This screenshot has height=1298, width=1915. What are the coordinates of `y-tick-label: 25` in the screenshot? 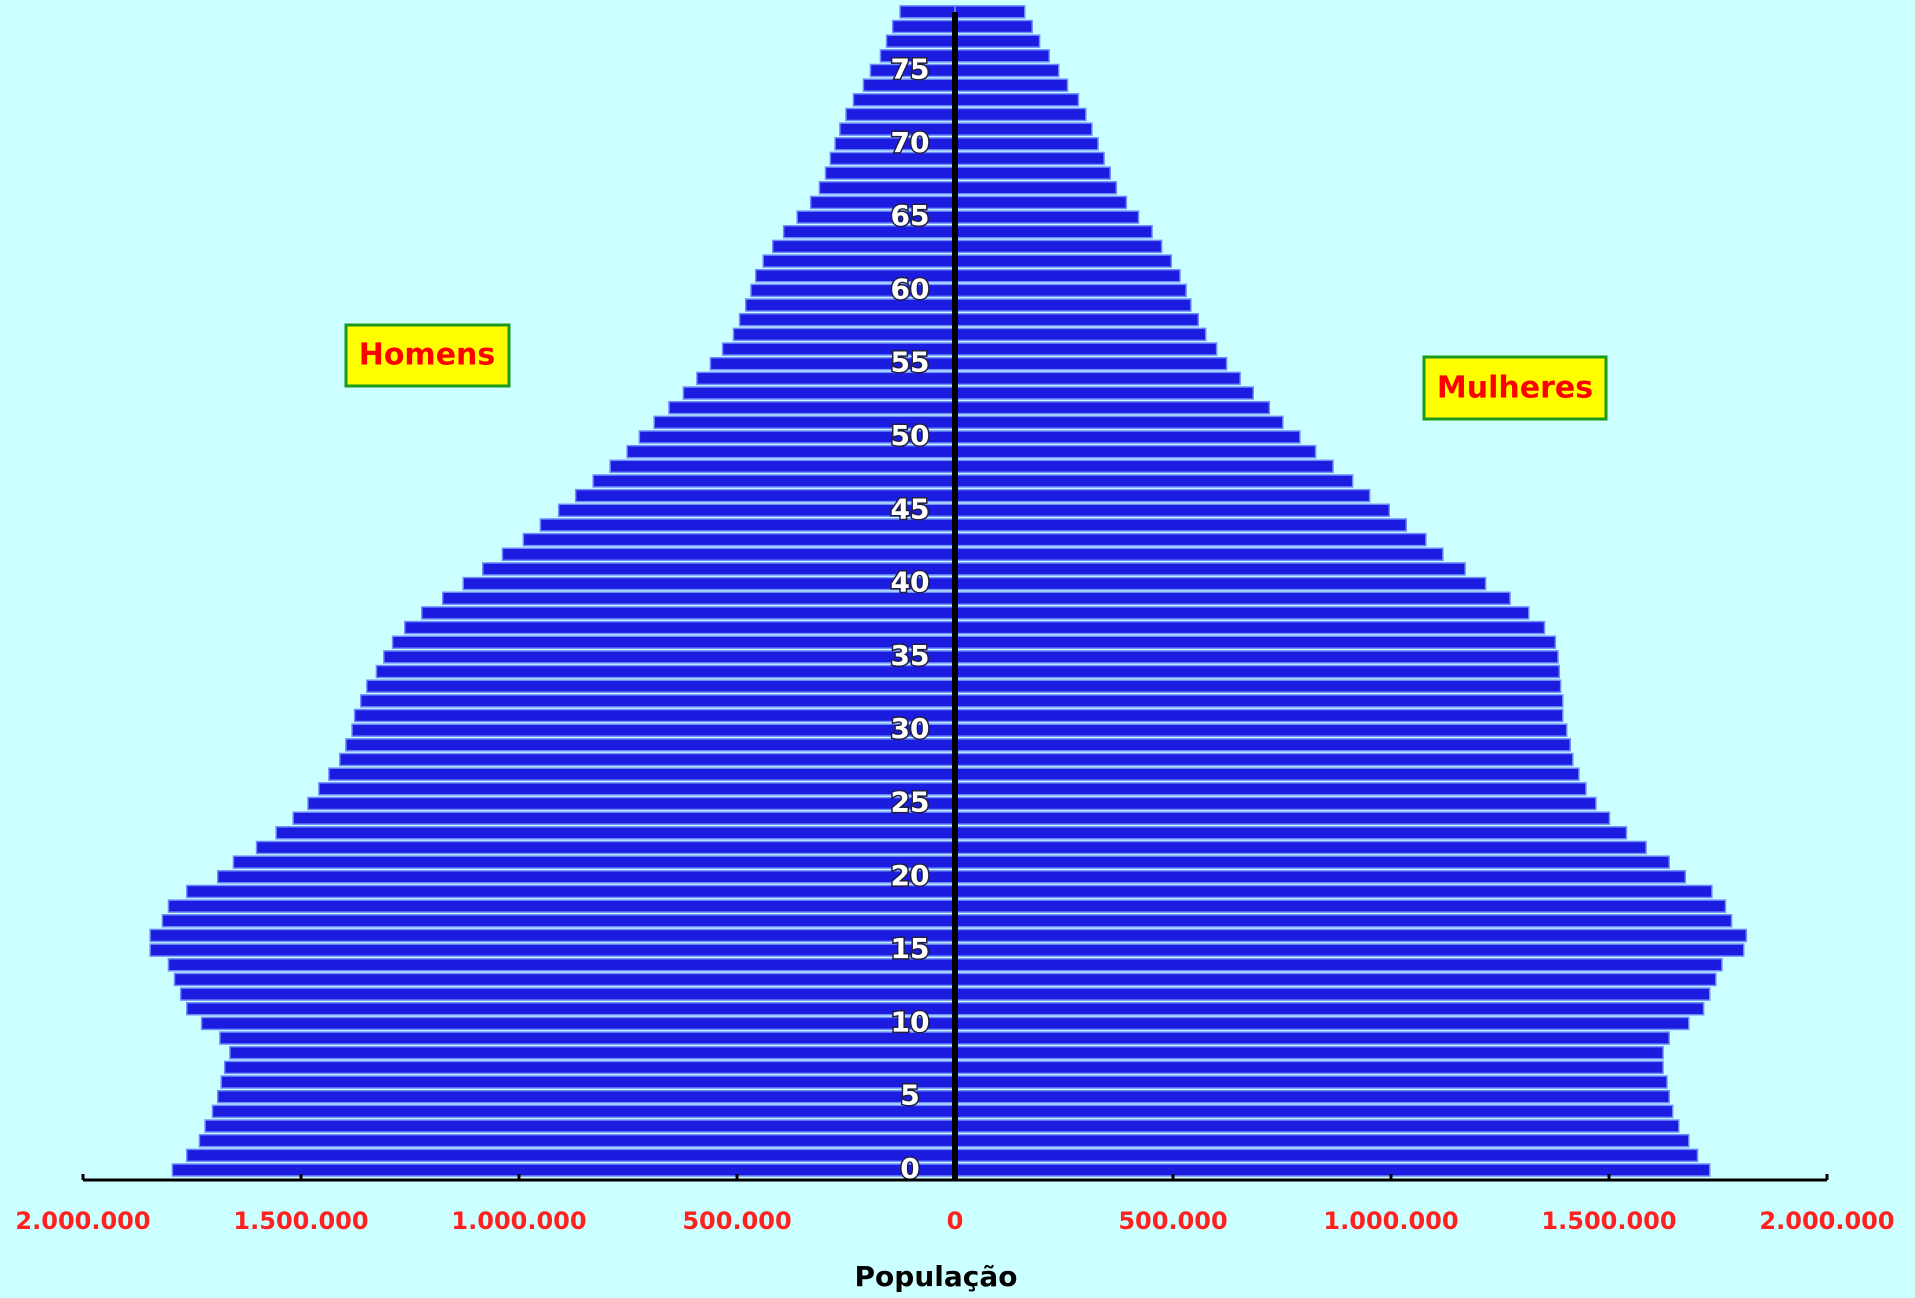 It's located at (910, 802).